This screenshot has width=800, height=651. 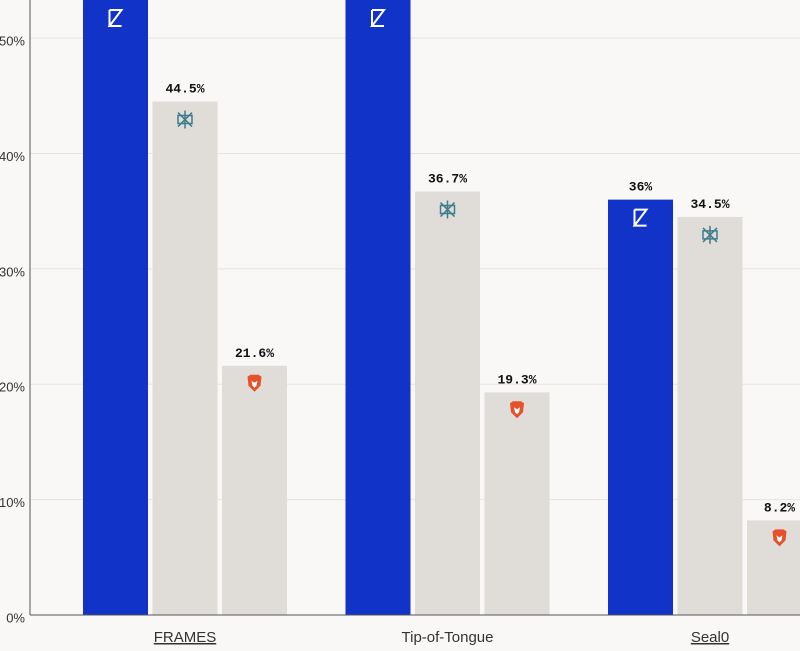 What do you see at coordinates (184, 89) in the screenshot?
I see `value-label: 44.5%` at bounding box center [184, 89].